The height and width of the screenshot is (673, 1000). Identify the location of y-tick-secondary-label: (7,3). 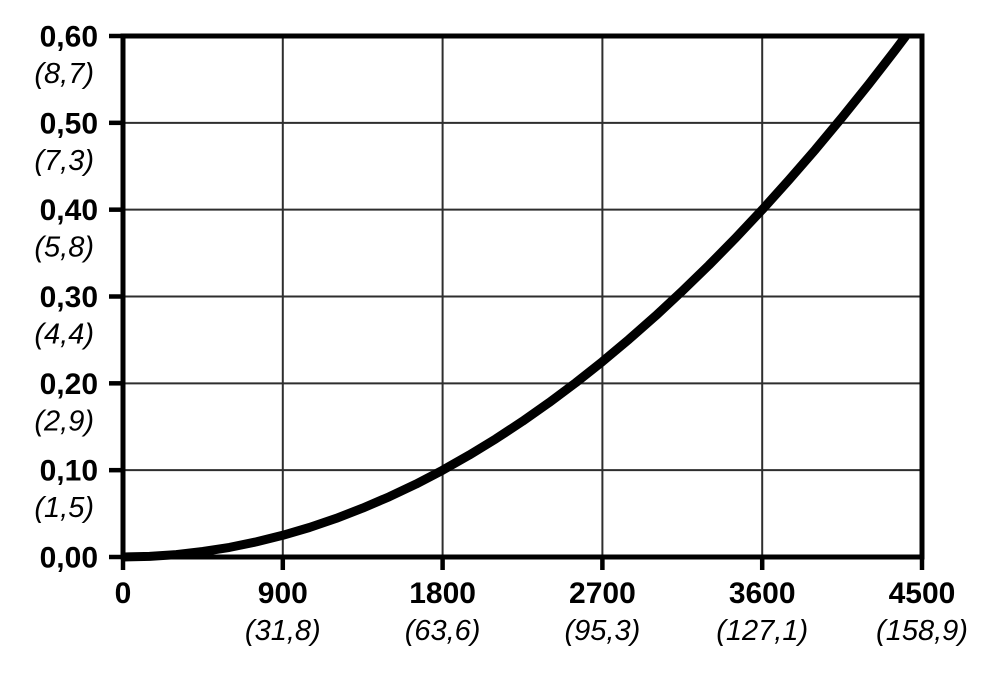
(64, 161).